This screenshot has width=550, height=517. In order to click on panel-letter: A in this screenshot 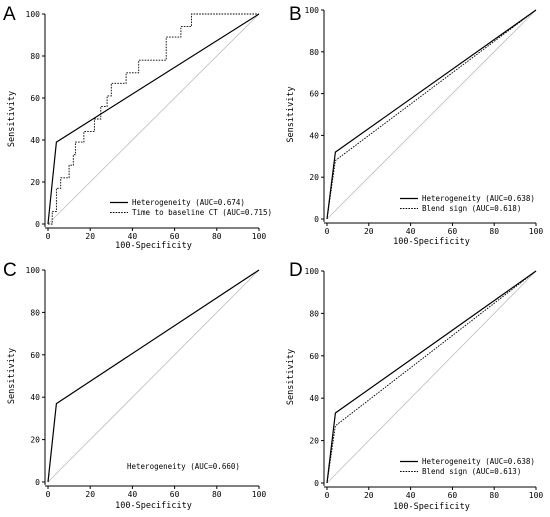, I will do `click(9, 14)`.